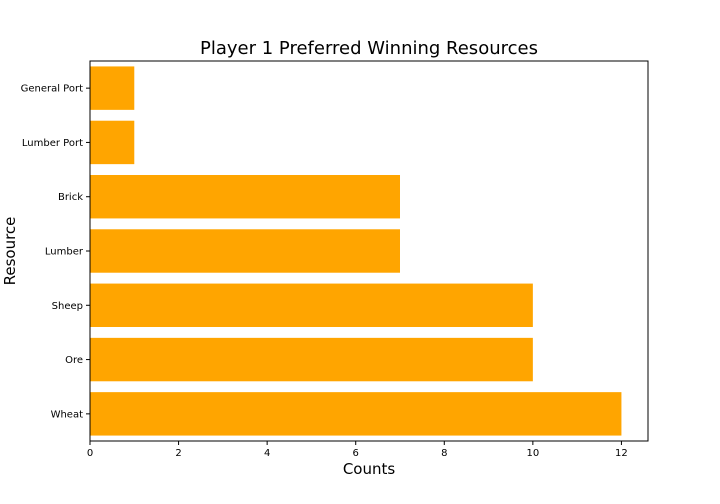 This screenshot has width=720, height=504. Describe the element at coordinates (90, 453) in the screenshot. I see `x-tick-label-0: 0` at that location.